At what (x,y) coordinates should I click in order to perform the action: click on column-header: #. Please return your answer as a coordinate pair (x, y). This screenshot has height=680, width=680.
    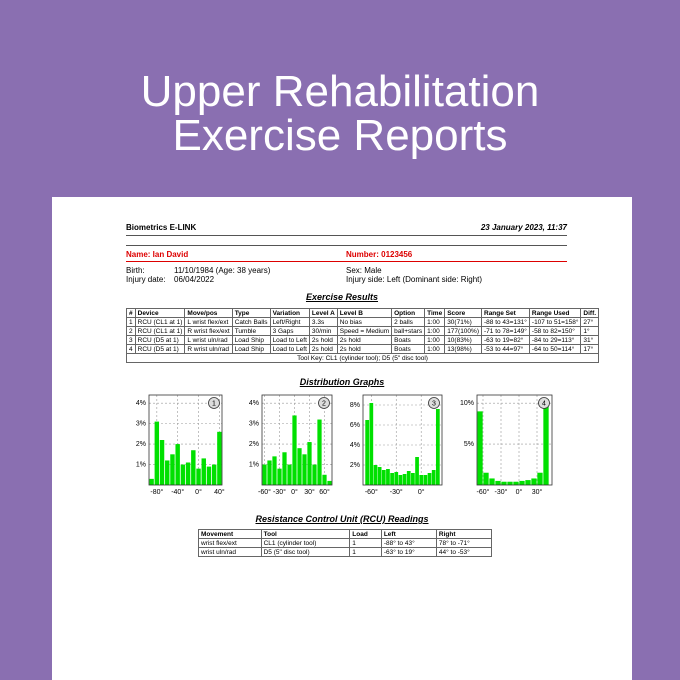
    Looking at the image, I should click on (131, 313).